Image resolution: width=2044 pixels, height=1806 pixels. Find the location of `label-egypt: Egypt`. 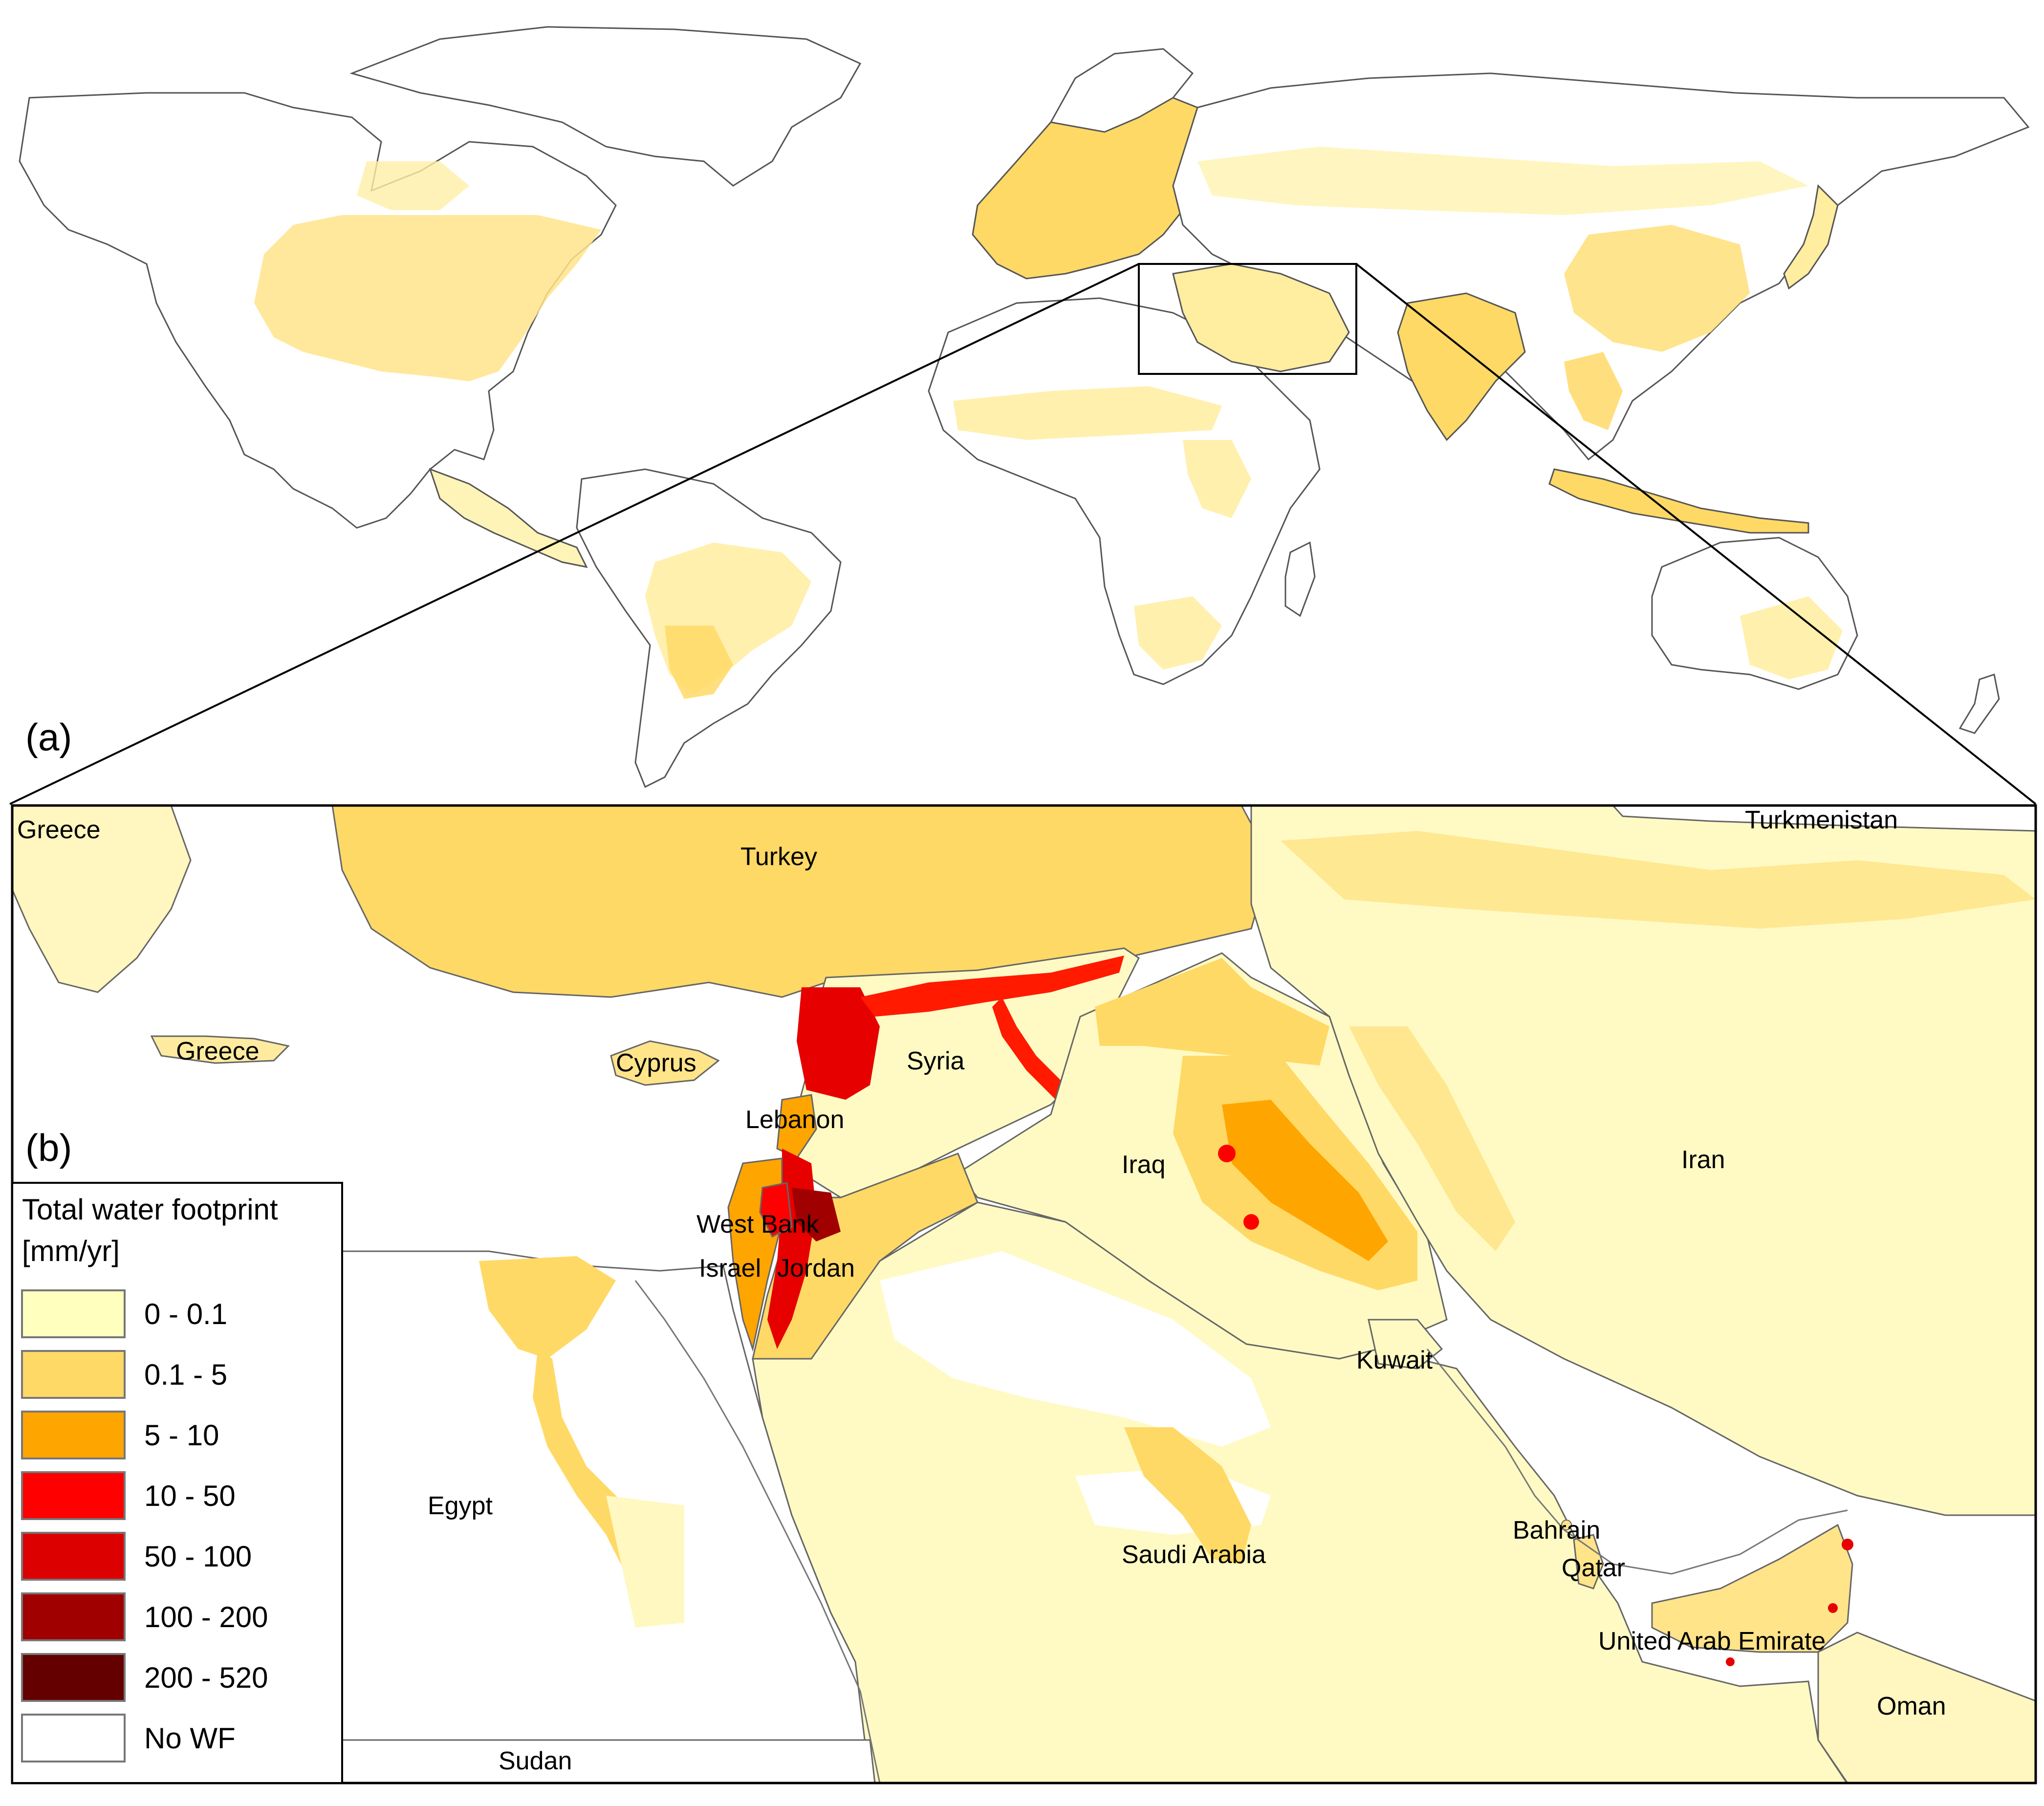

label-egypt: Egypt is located at coordinates (460, 1506).